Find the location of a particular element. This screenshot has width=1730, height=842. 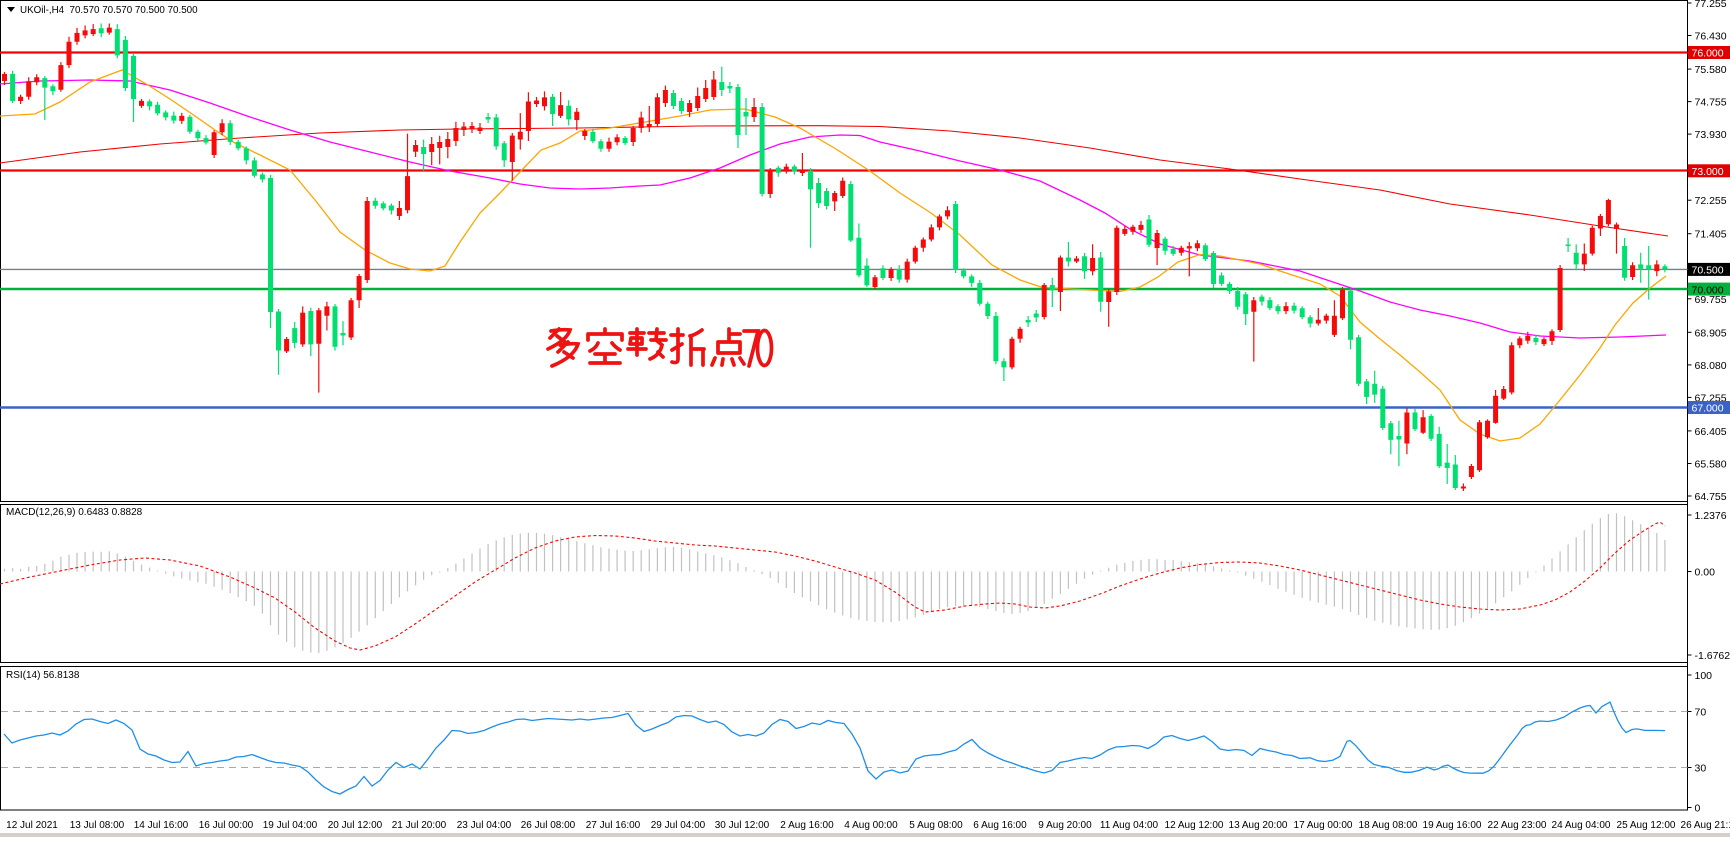

svg-text: 67.000 is located at coordinates (1708, 409).